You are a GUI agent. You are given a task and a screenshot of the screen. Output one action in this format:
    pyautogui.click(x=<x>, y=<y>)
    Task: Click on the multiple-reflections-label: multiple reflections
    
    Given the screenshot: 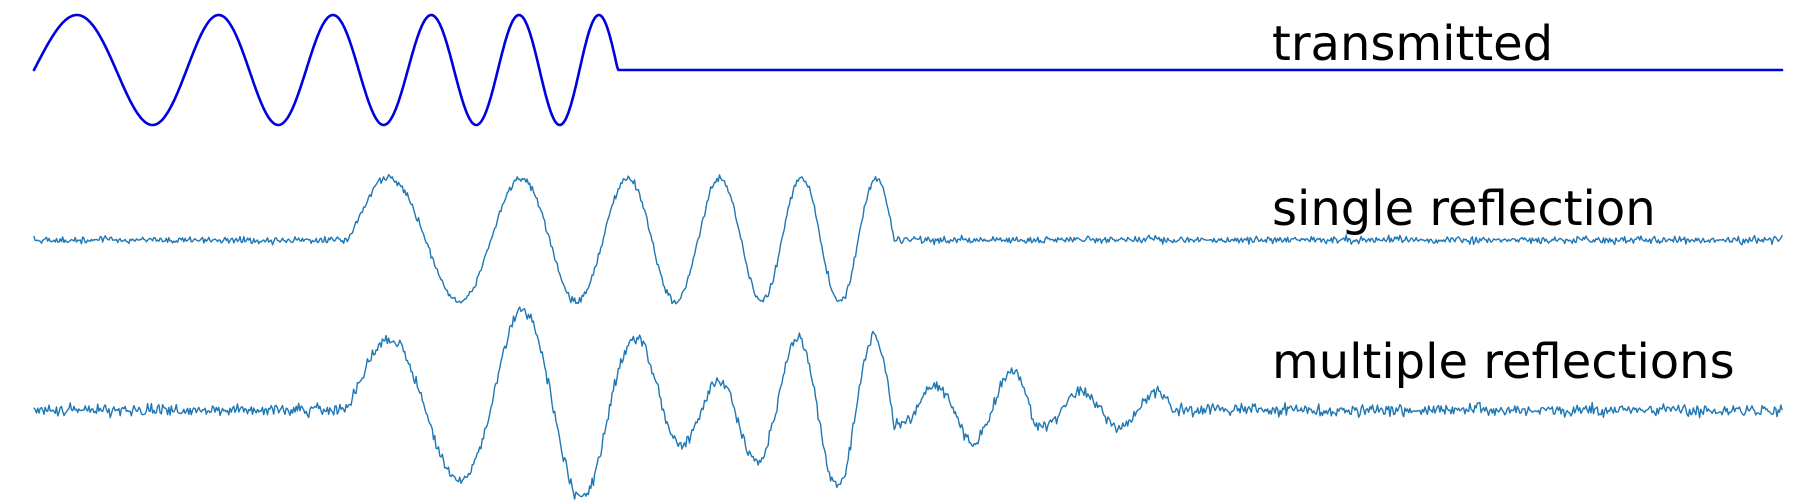 What is the action you would take?
    pyautogui.click(x=1503, y=362)
    